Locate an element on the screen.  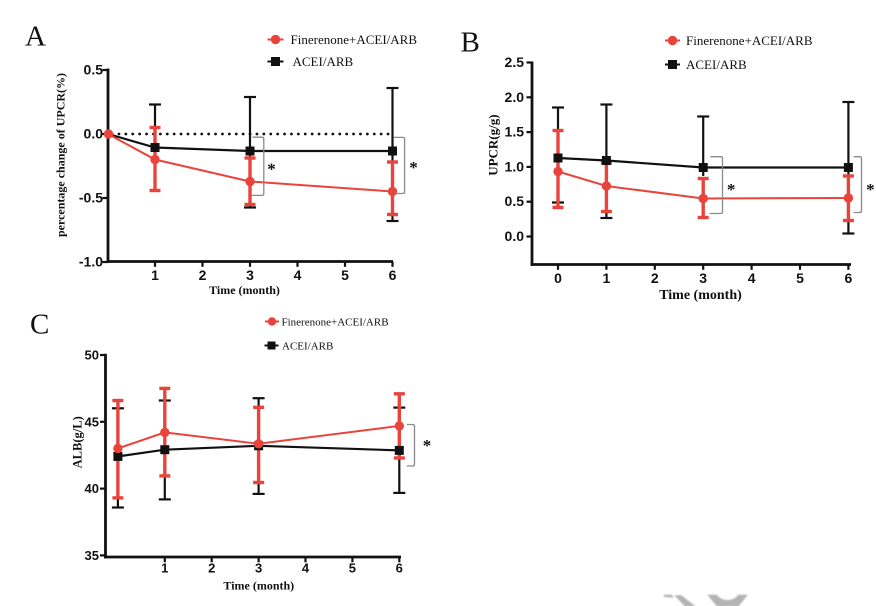
svg-text: 1.0 is located at coordinates (515, 166).